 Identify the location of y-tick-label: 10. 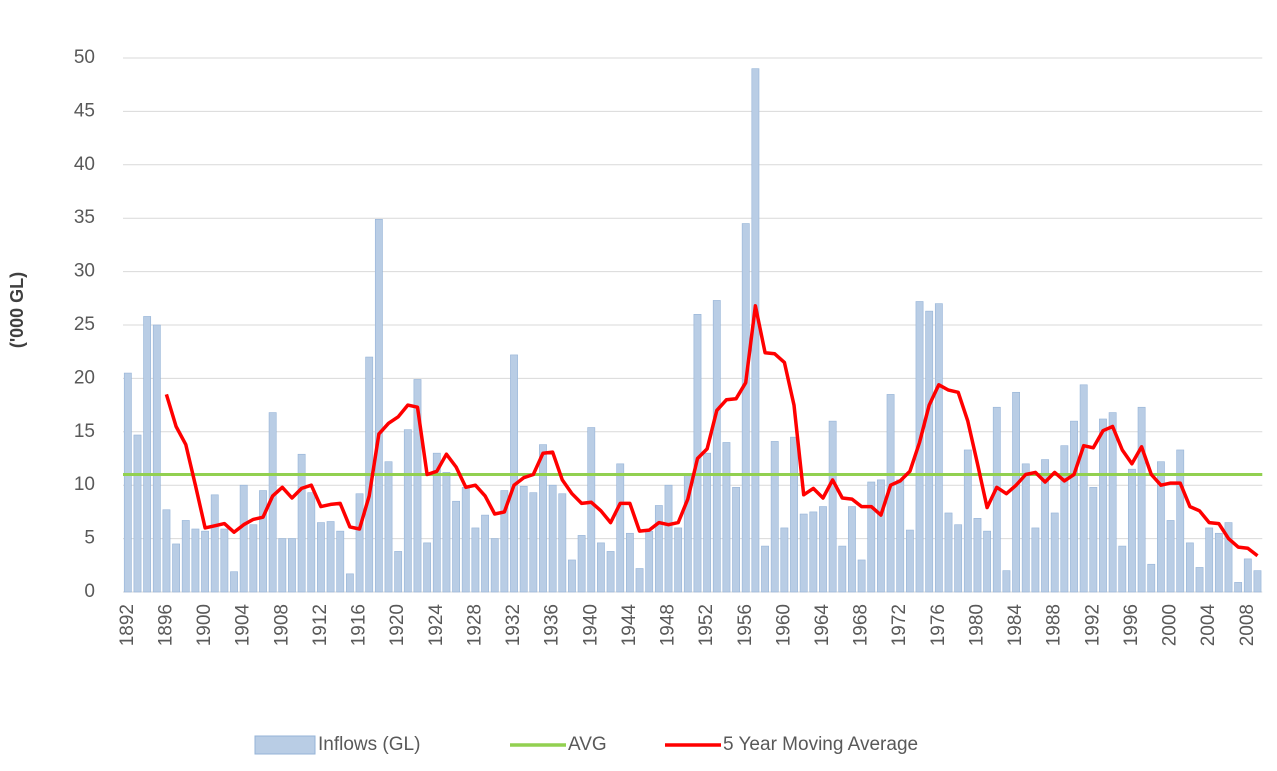
(84, 484).